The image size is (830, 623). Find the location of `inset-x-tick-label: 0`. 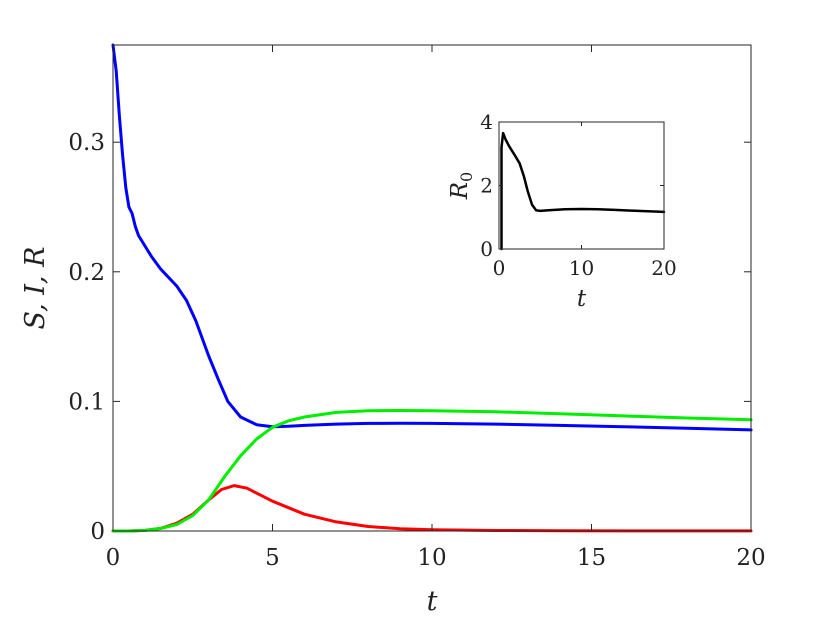

inset-x-tick-label: 0 is located at coordinates (499, 268).